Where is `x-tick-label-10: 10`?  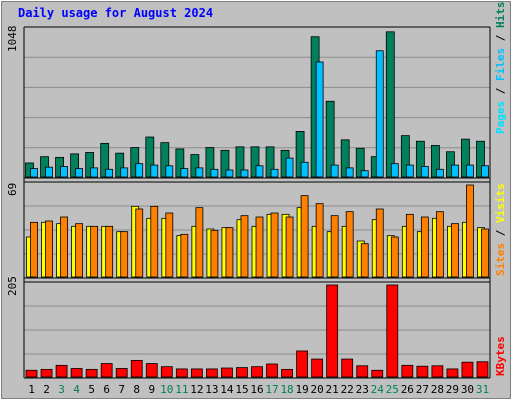 x-tick-label-10: 10 is located at coordinates (166, 389).